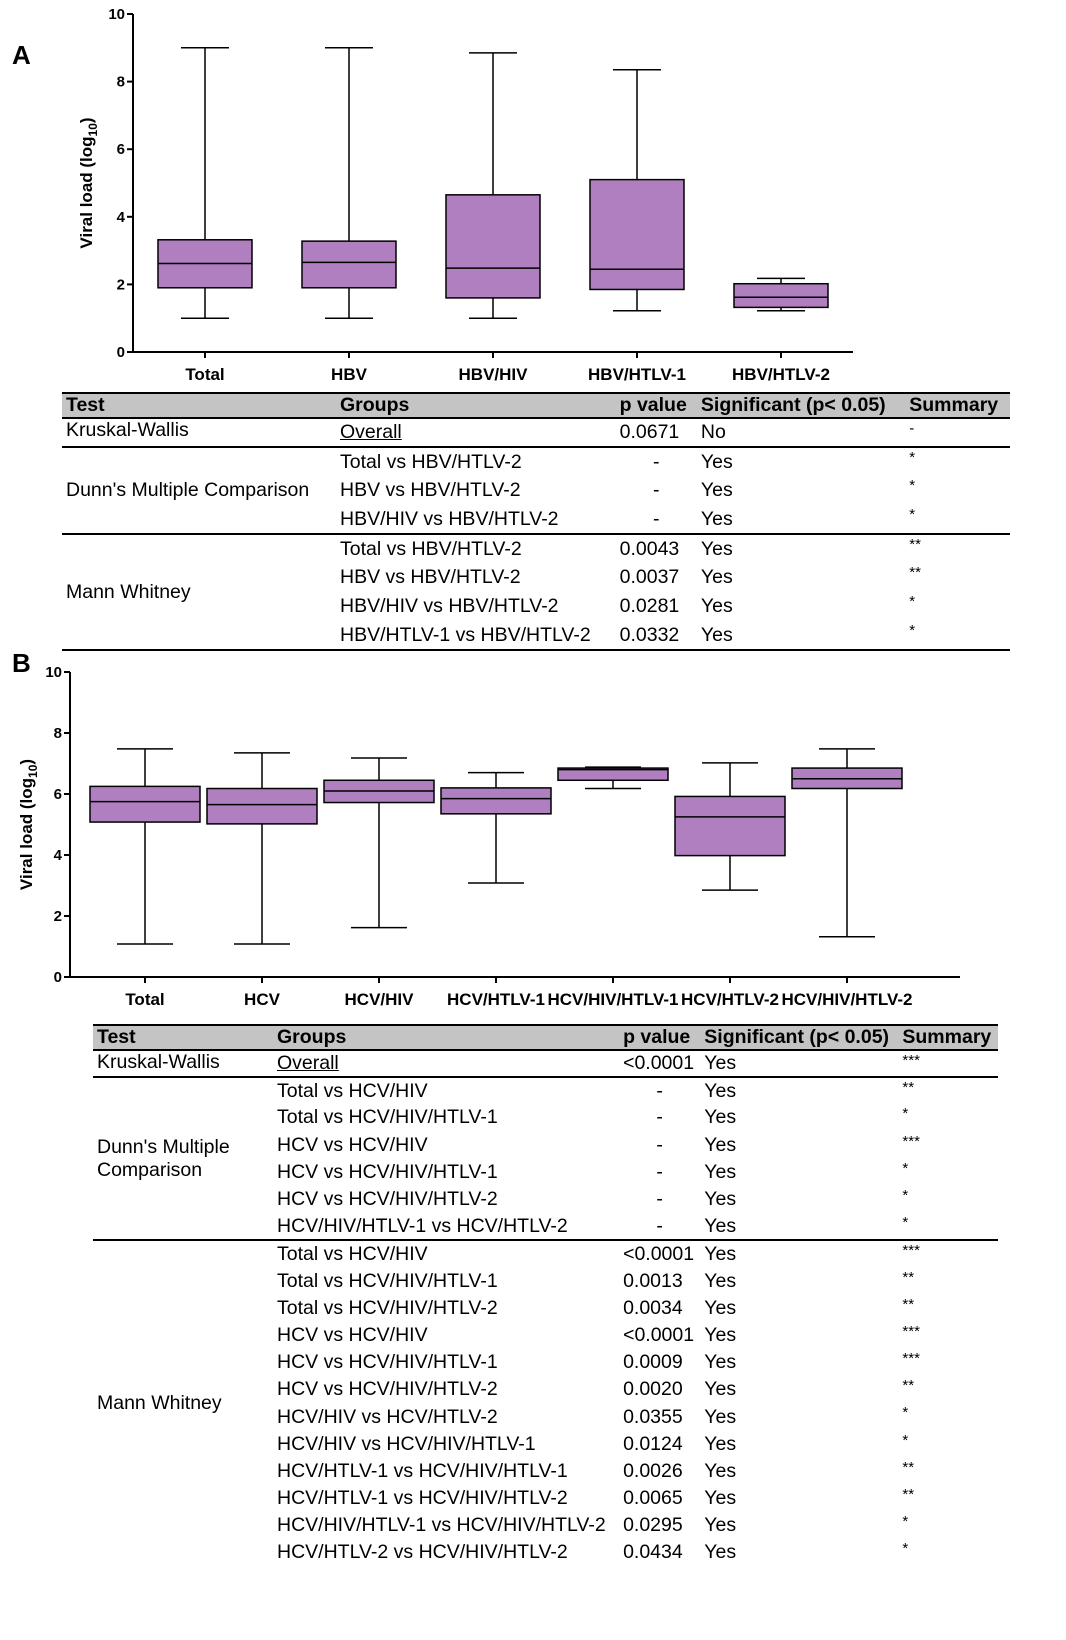 This screenshot has height=1640, width=1066. Describe the element at coordinates (545, 1362) in the screenshot. I see `table-row: HCV vs HCV/HIV/HTLV-1 0.0009 Yes ***` at that location.